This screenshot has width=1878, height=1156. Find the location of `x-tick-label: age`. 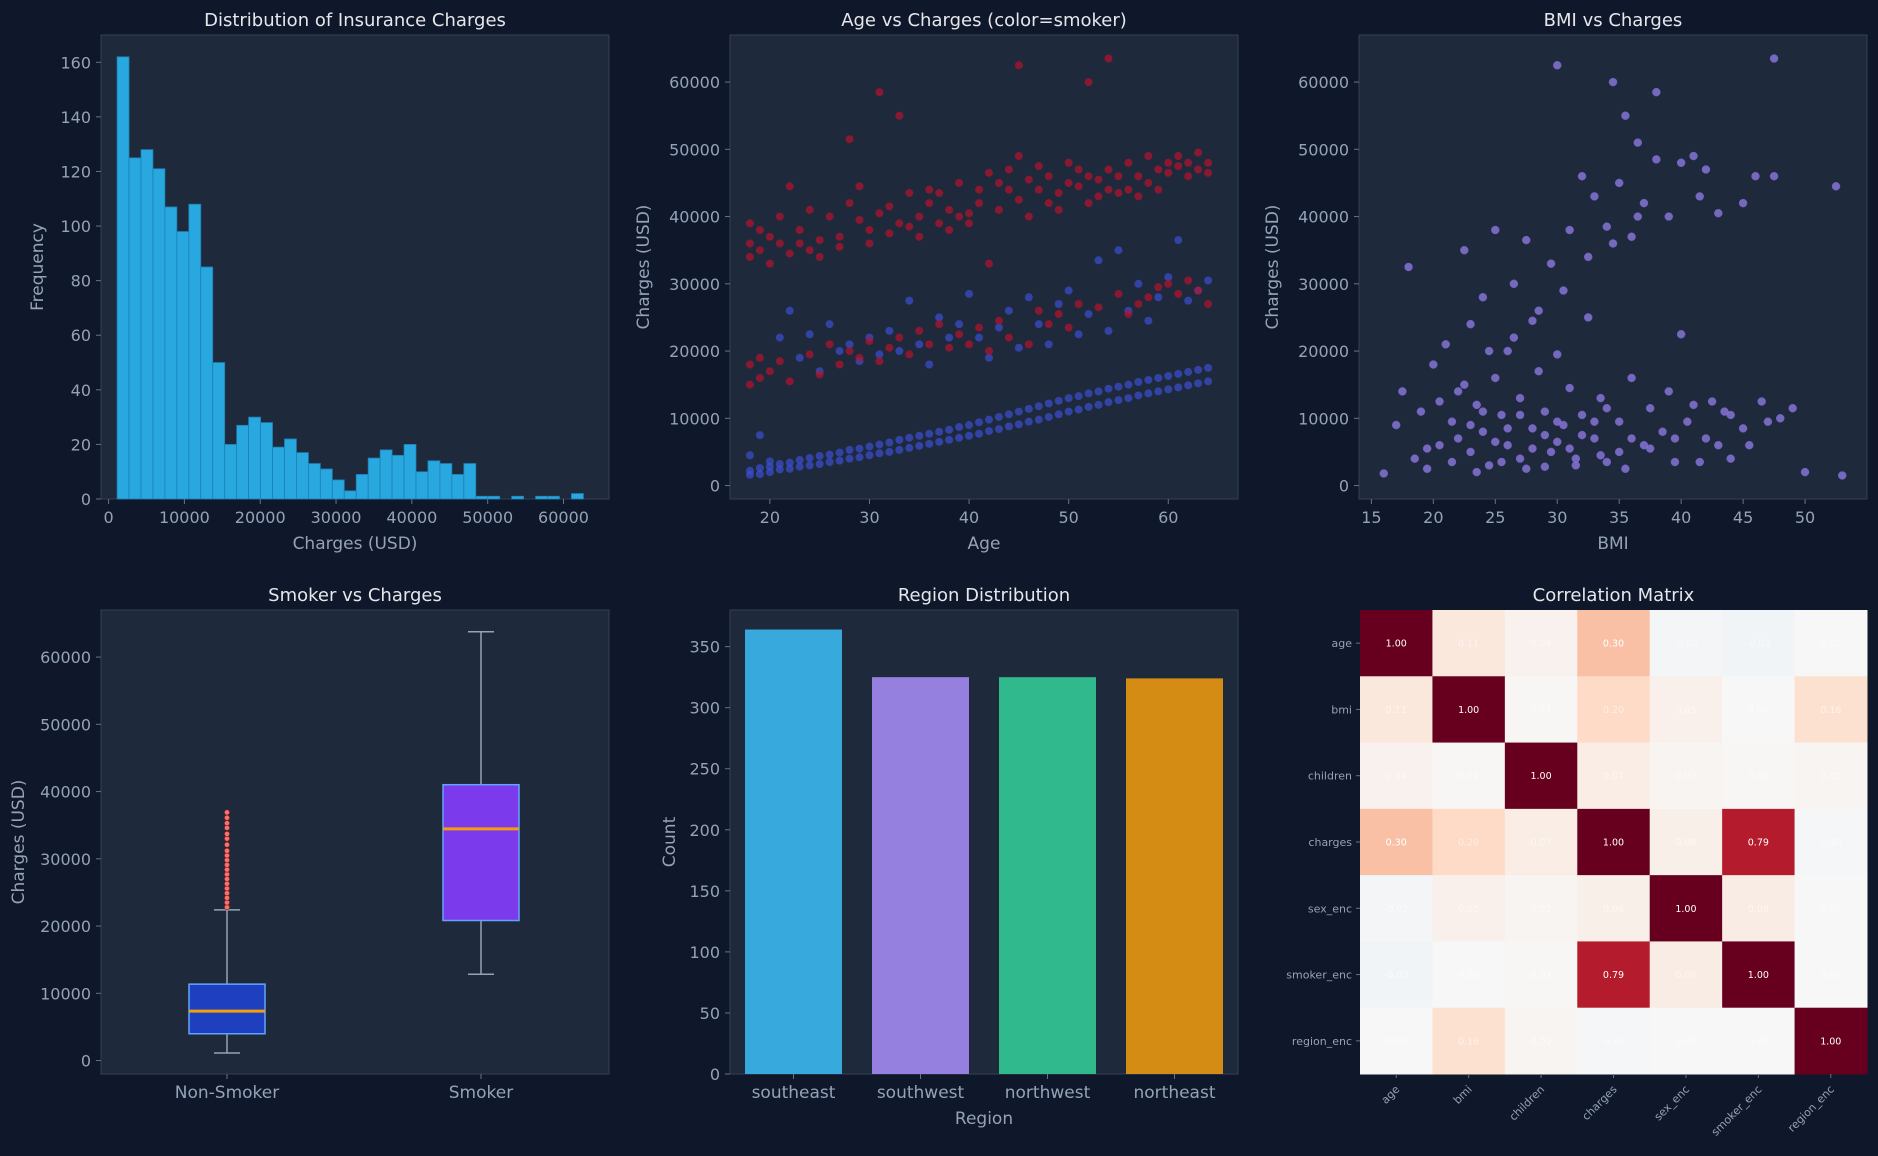

x-tick-label: age is located at coordinates (1391, 1095).